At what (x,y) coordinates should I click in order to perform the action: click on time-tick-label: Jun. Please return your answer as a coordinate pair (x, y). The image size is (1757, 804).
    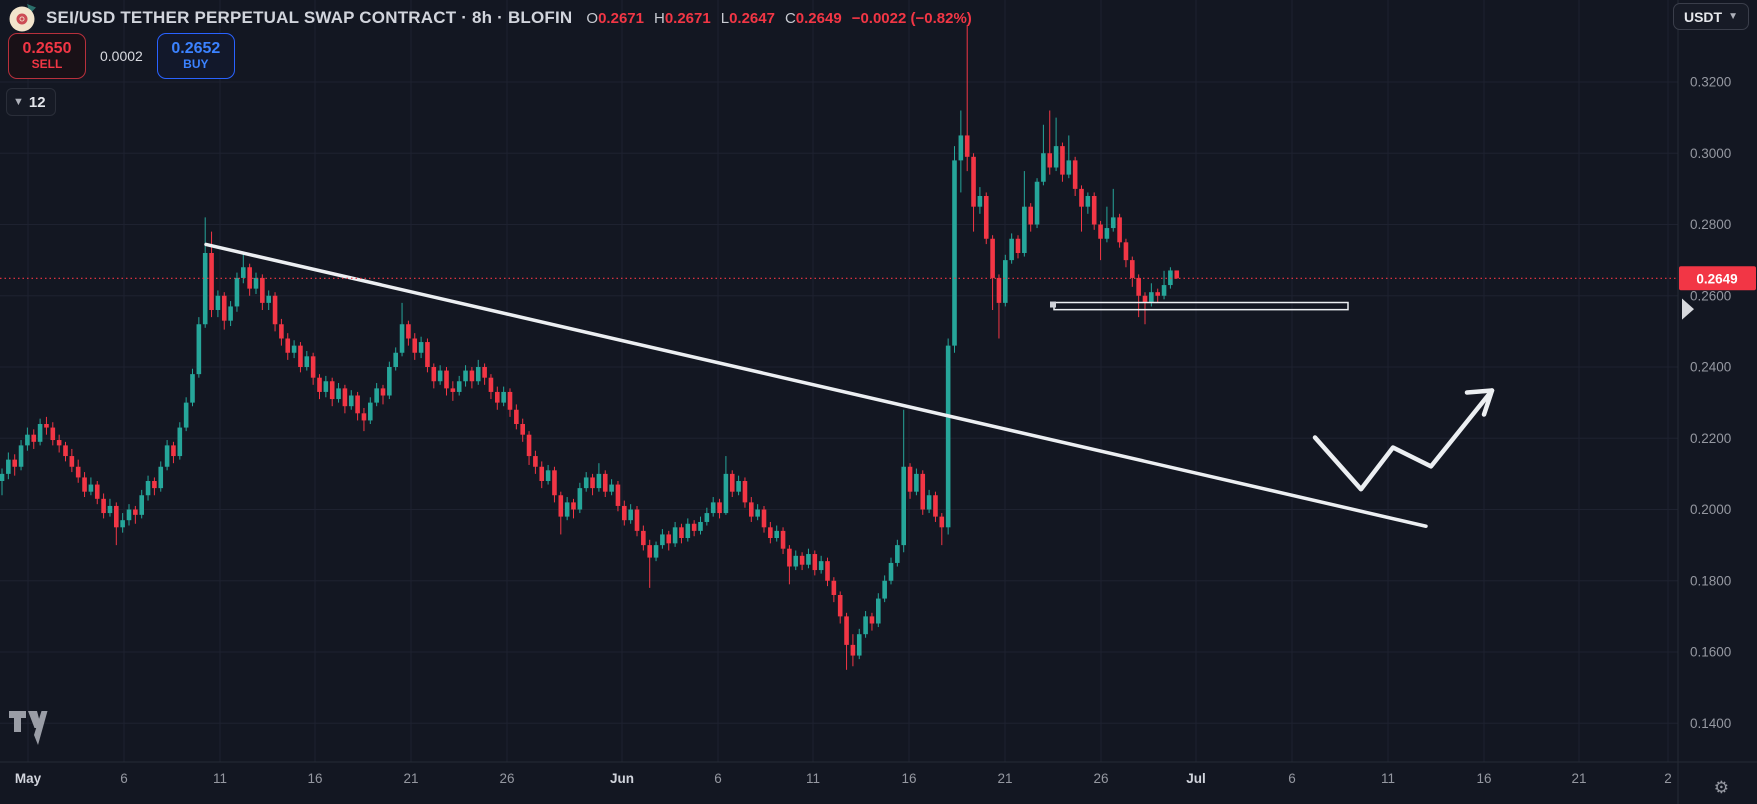
    Looking at the image, I should click on (622, 778).